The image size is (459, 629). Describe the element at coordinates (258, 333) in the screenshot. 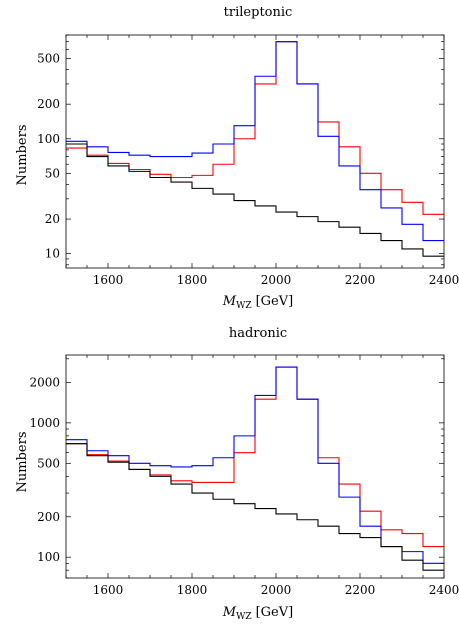

I see `chart-title: hadronic` at that location.